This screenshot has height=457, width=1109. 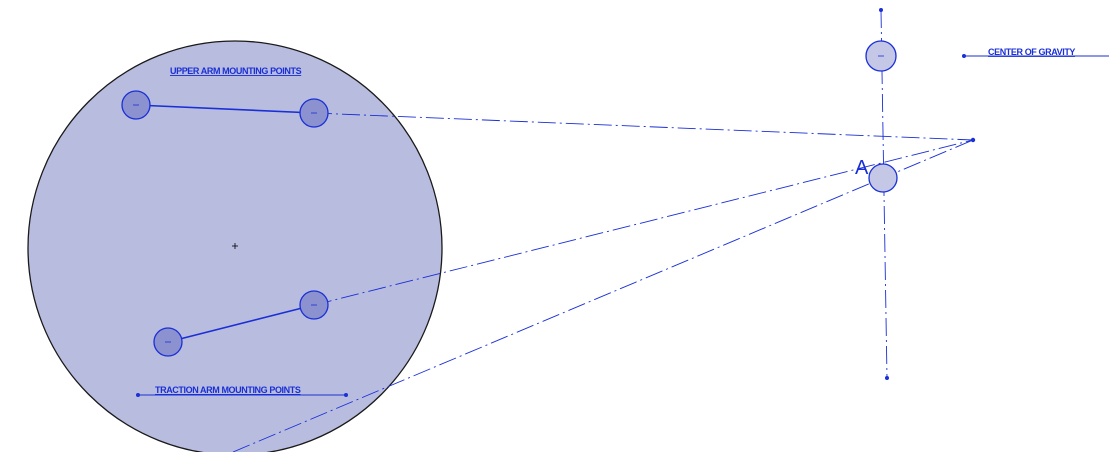 I want to click on pivot-a, so click(x=883, y=178).